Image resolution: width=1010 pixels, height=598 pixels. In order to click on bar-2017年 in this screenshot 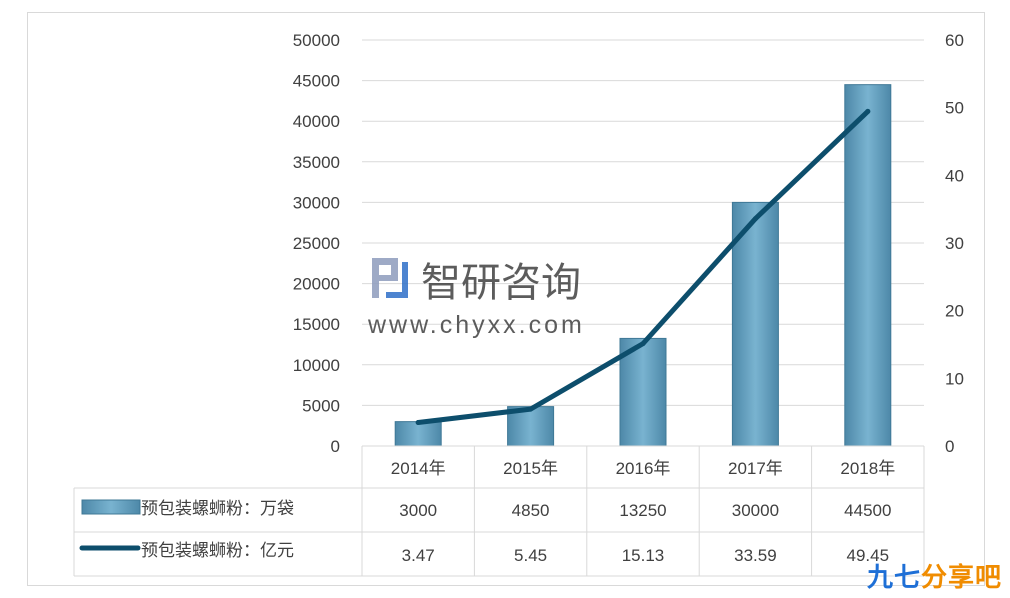, I will do `click(755, 324)`.